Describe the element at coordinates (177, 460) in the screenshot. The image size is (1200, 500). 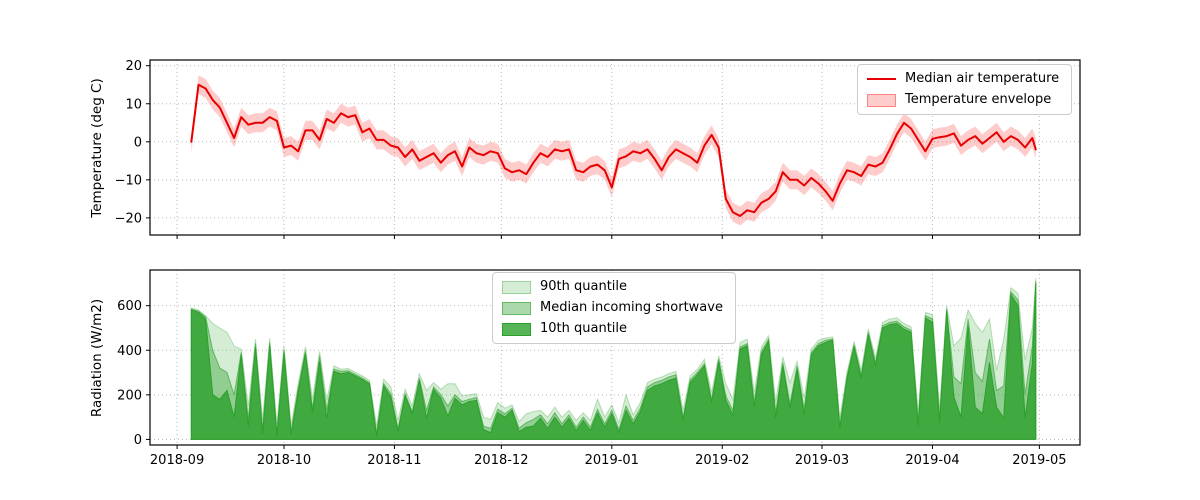
I see `x-tick-label: 2018-09` at that location.